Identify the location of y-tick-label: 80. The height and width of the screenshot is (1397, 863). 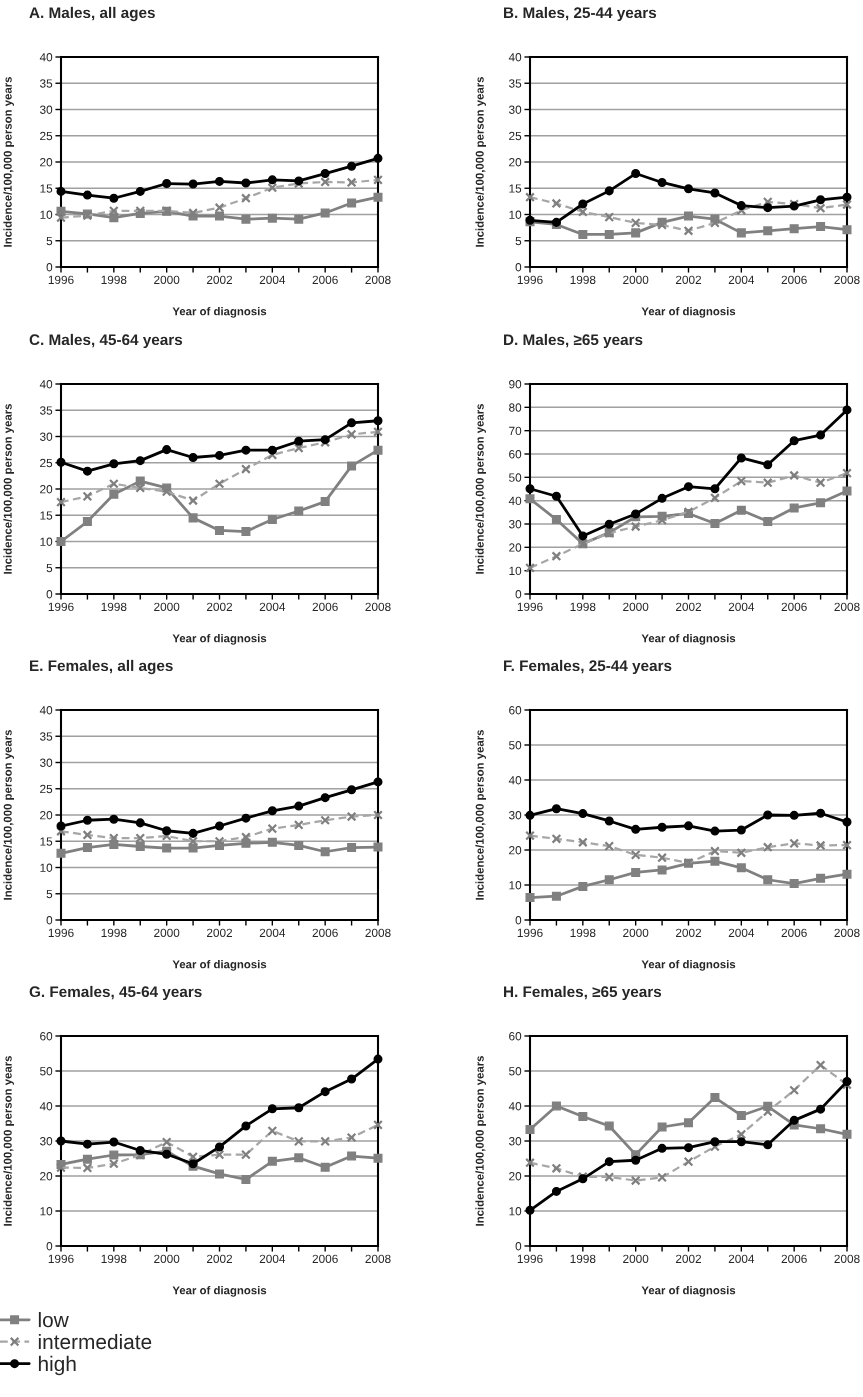
(515, 407).